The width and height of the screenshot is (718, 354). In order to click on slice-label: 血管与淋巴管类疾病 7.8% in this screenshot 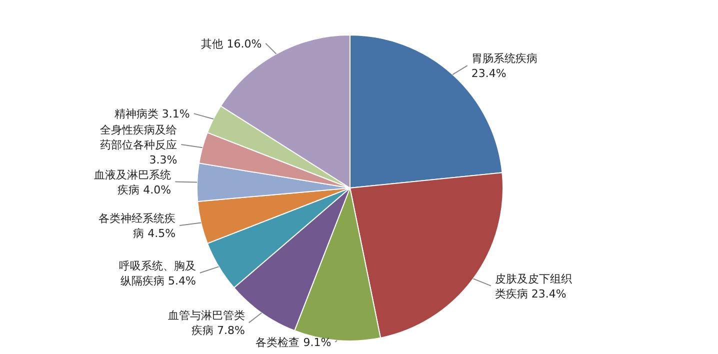, I will do `click(206, 323)`.